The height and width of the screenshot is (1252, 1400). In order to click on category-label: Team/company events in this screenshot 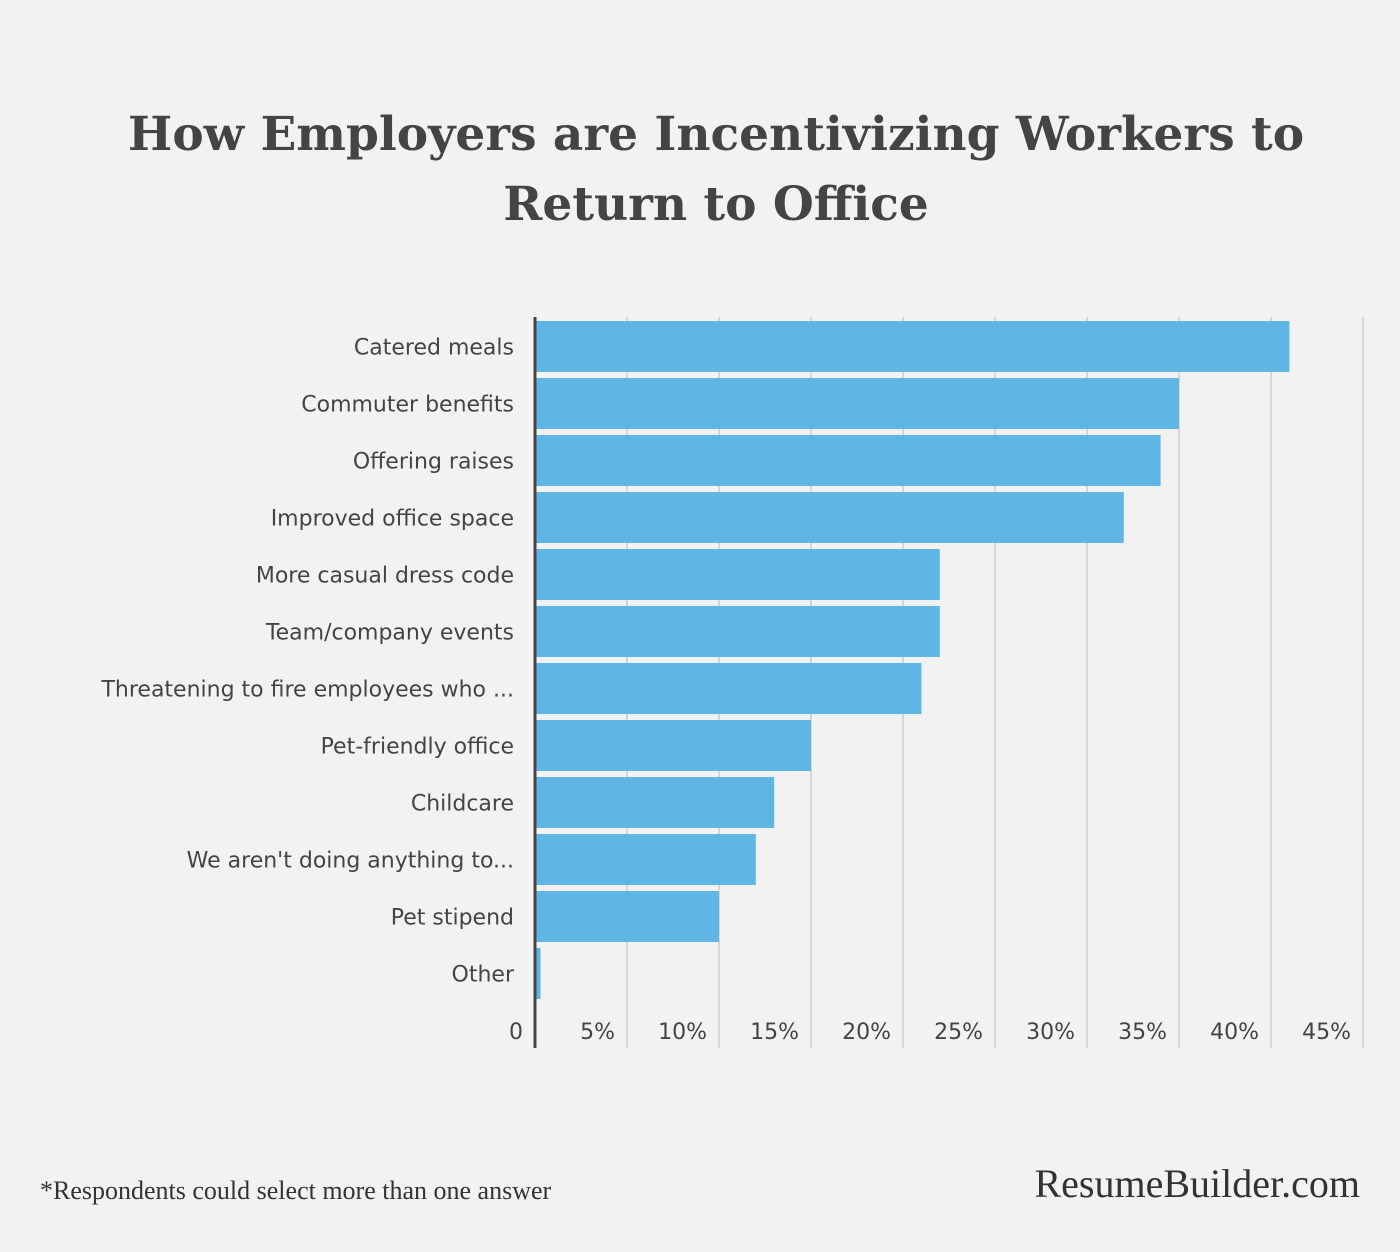, I will do `click(389, 633)`.